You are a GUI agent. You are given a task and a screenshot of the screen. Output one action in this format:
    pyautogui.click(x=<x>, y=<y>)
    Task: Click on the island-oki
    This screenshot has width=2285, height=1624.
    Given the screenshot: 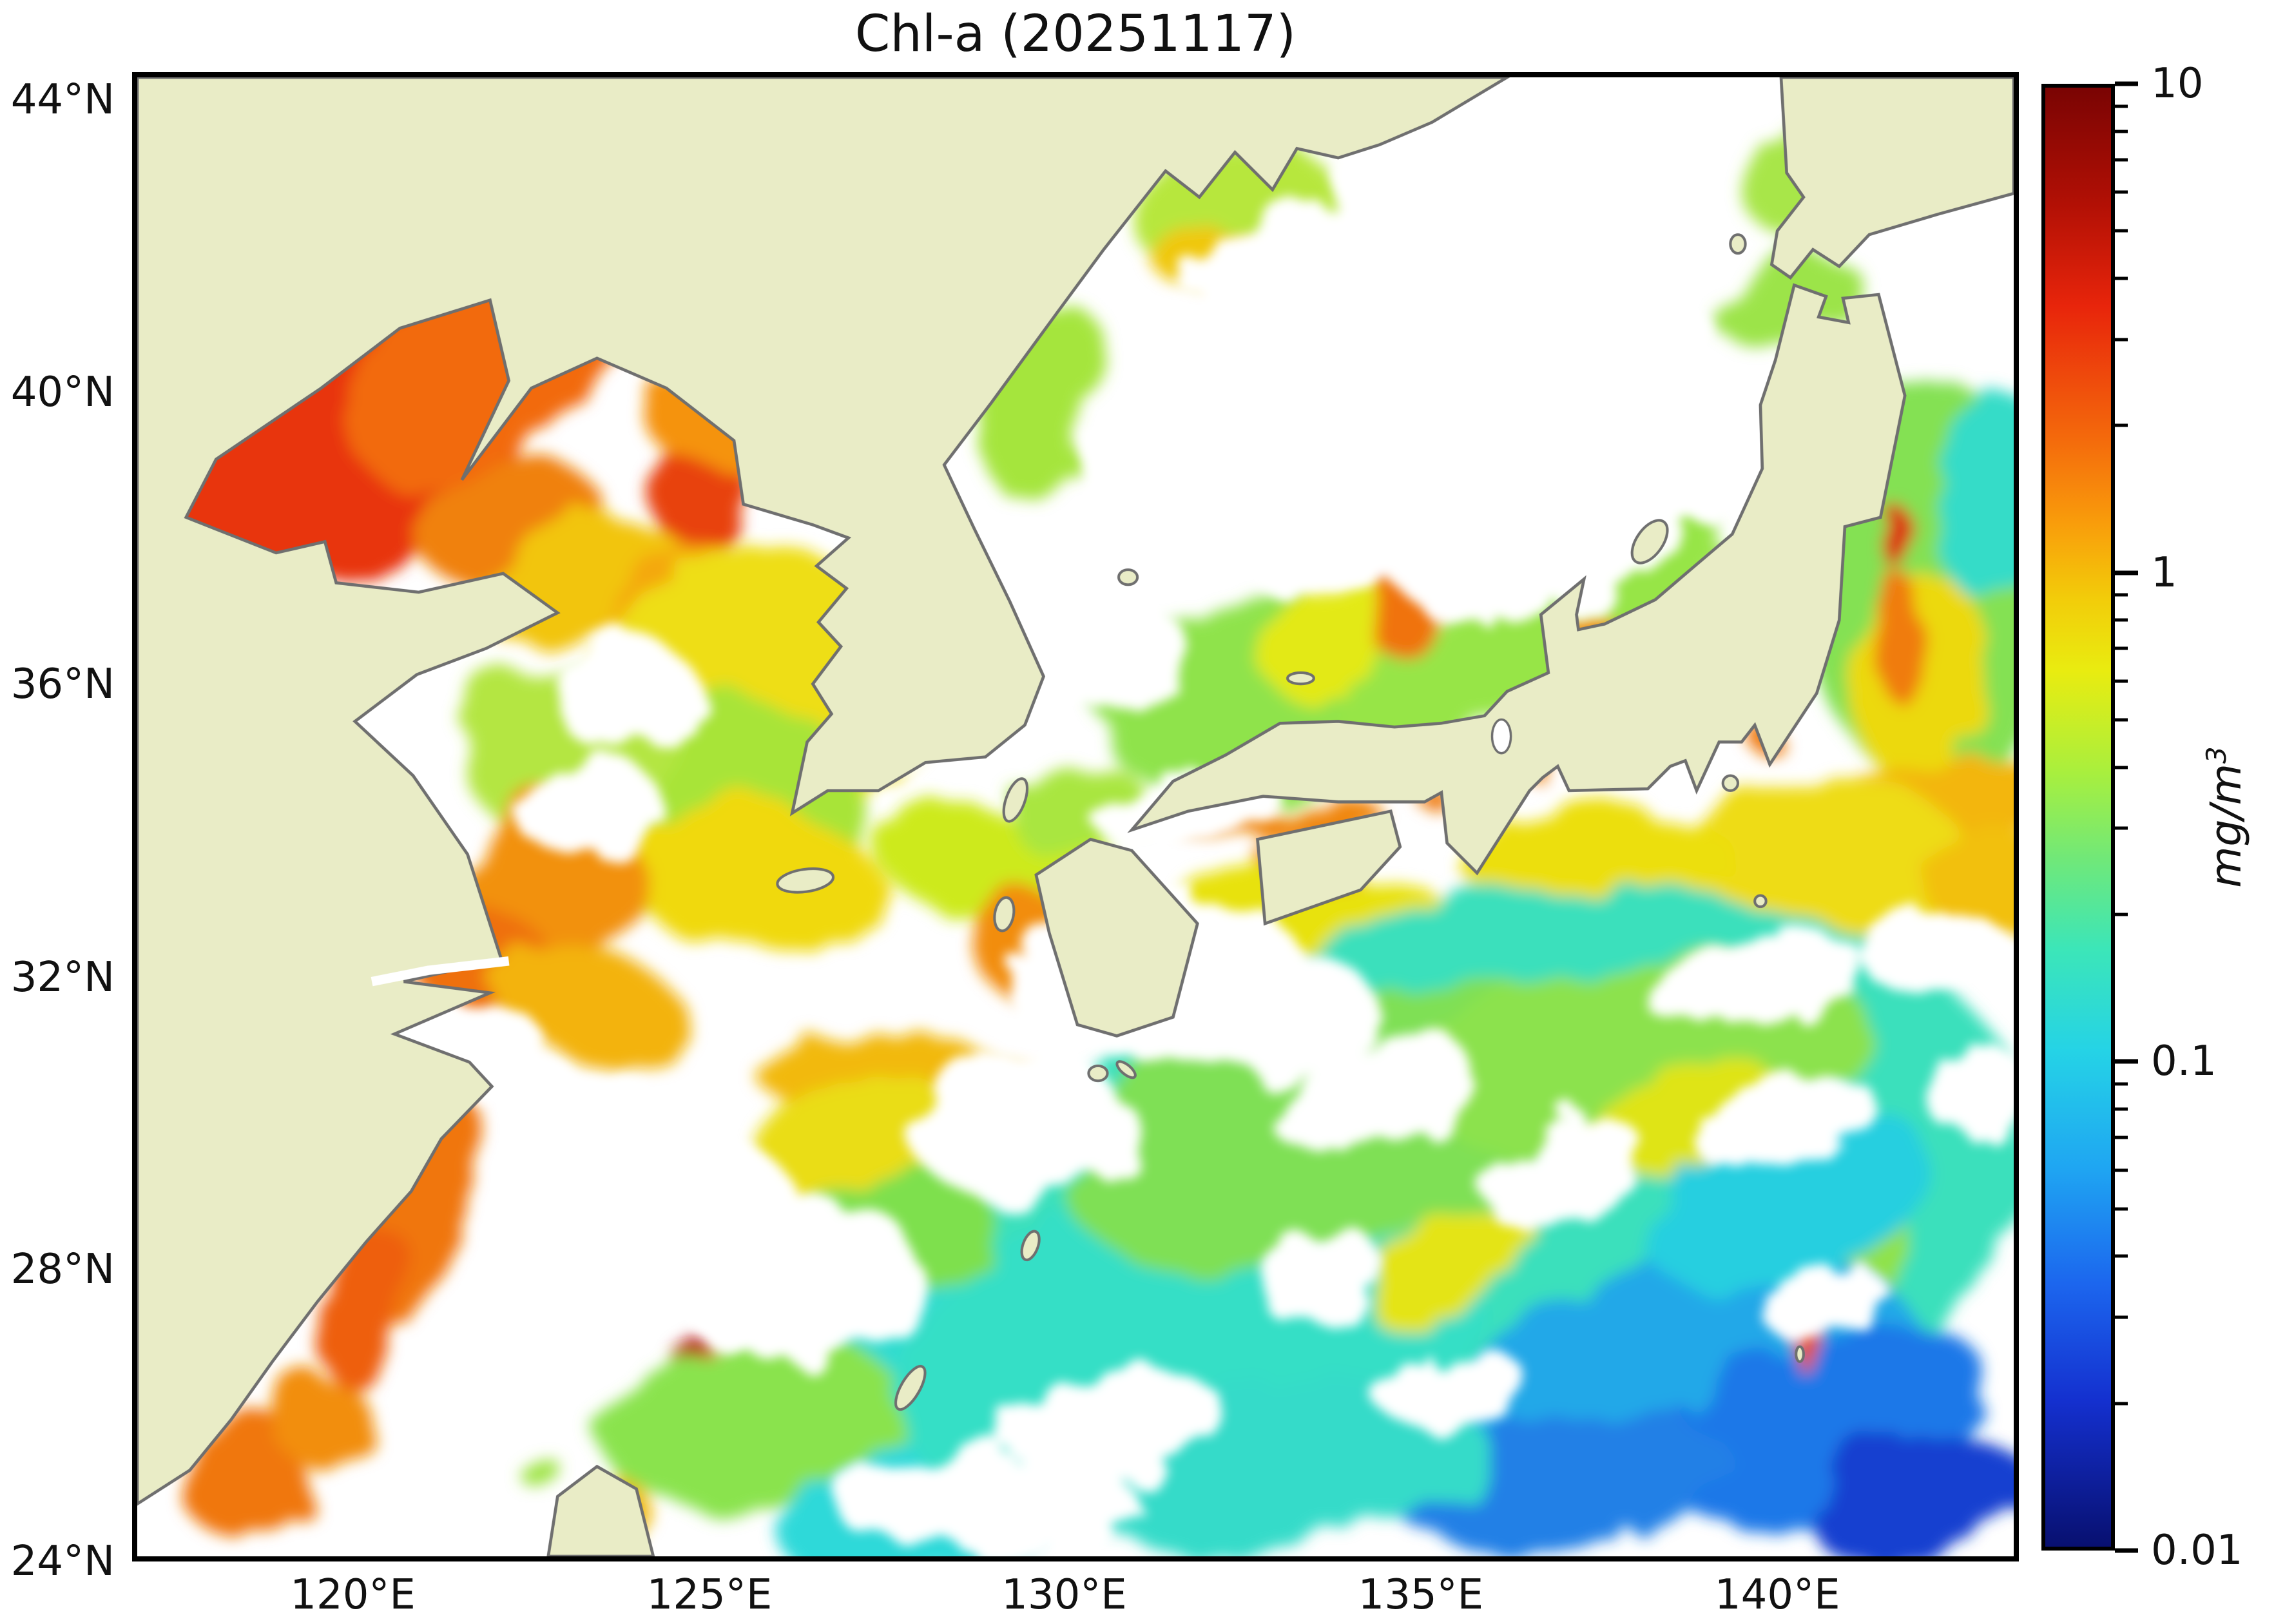 What is the action you would take?
    pyautogui.click(x=1300, y=679)
    